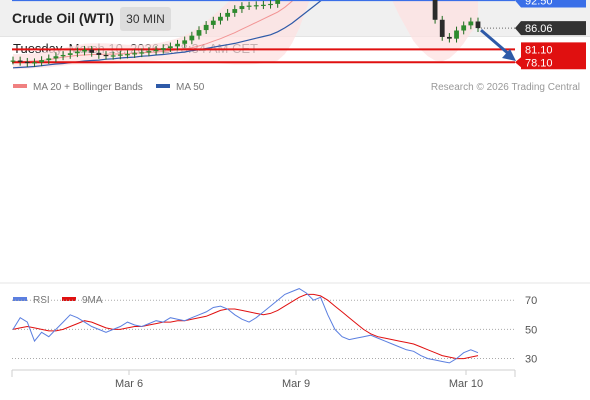  I want to click on legend-swatch-bollinger, so click(20, 86).